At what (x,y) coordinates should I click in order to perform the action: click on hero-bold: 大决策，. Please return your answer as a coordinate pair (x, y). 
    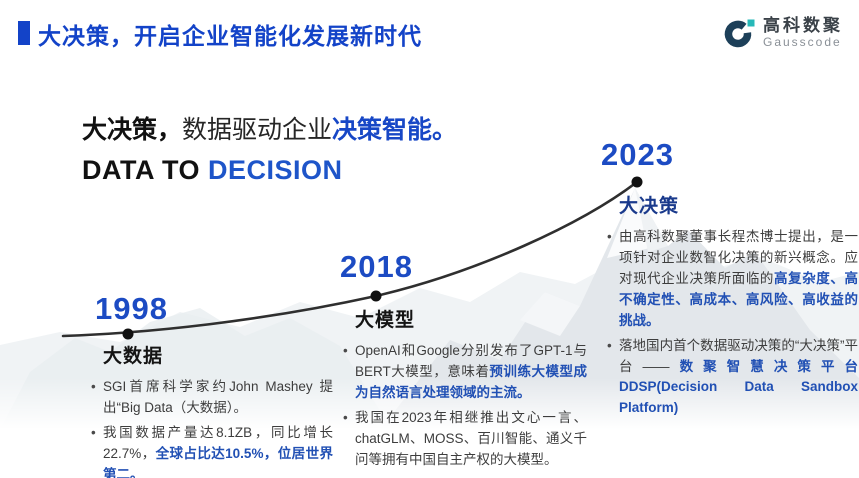
    Looking at the image, I should click on (132, 130).